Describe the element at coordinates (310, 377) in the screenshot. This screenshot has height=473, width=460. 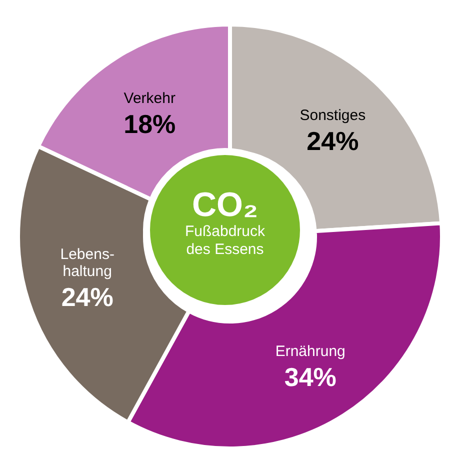
I see `data-label: 34%` at that location.